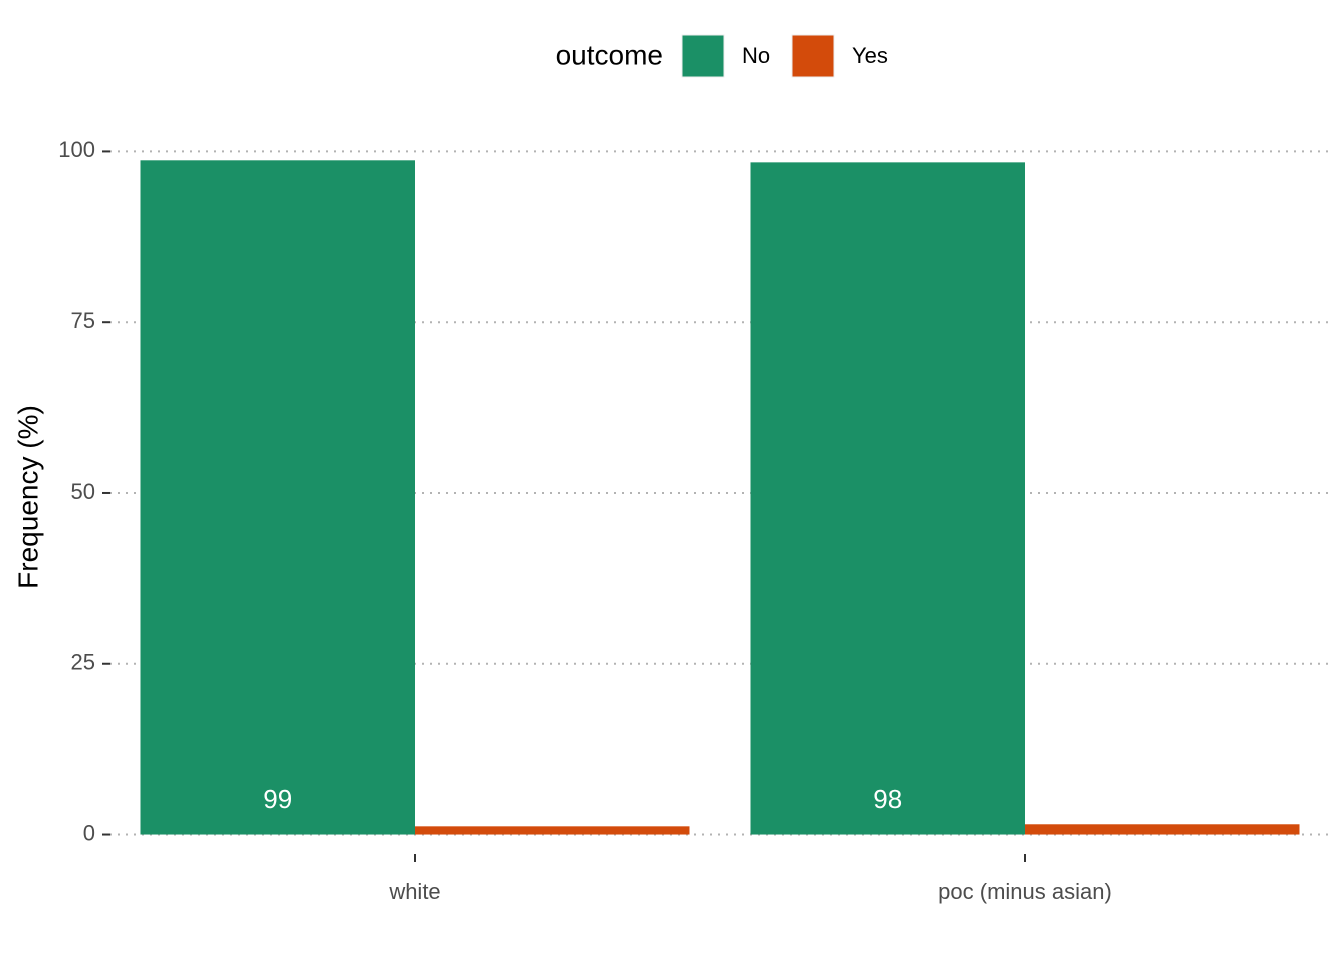  I want to click on y-axis-label: Frequency (%), so click(27, 497).